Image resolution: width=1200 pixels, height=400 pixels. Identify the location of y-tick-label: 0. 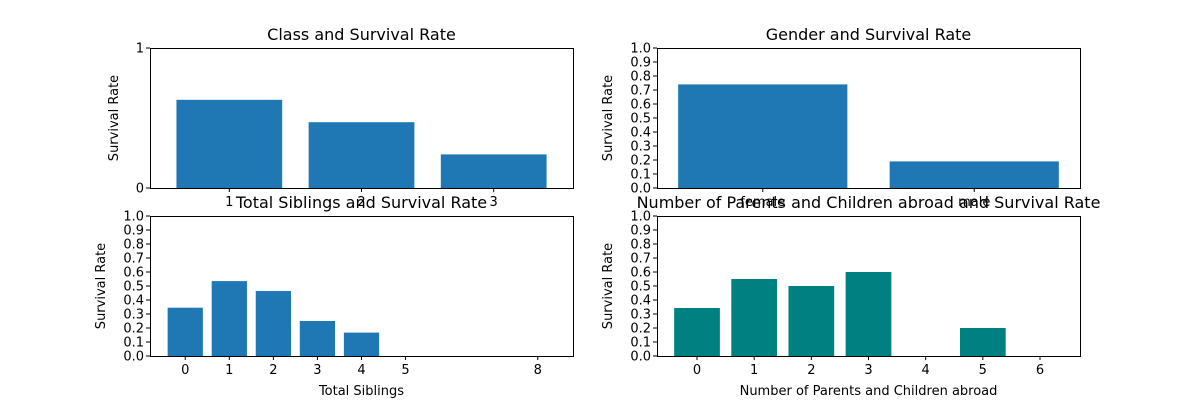
(140, 189).